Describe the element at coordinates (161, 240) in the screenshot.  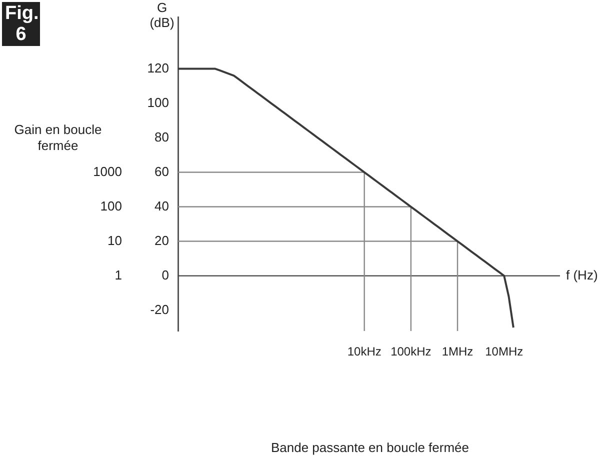
I see `y-tick-label: 20` at that location.